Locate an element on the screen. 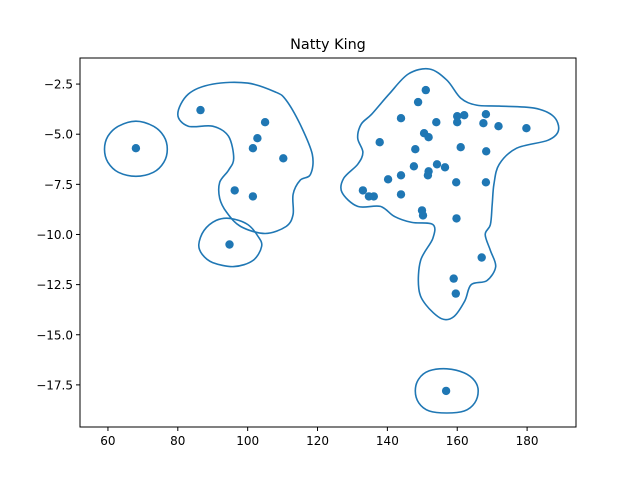 The image size is (640, 480). x-tick-label: 120 is located at coordinates (317, 441).